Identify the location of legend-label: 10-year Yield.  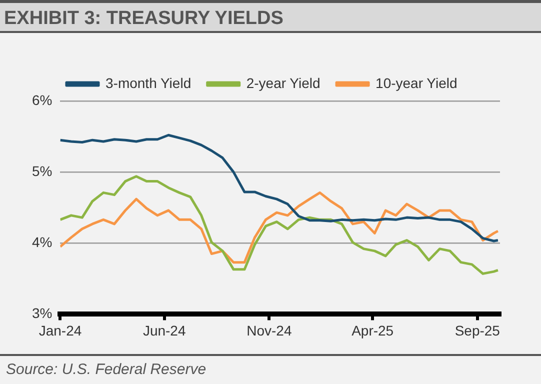
(417, 82).